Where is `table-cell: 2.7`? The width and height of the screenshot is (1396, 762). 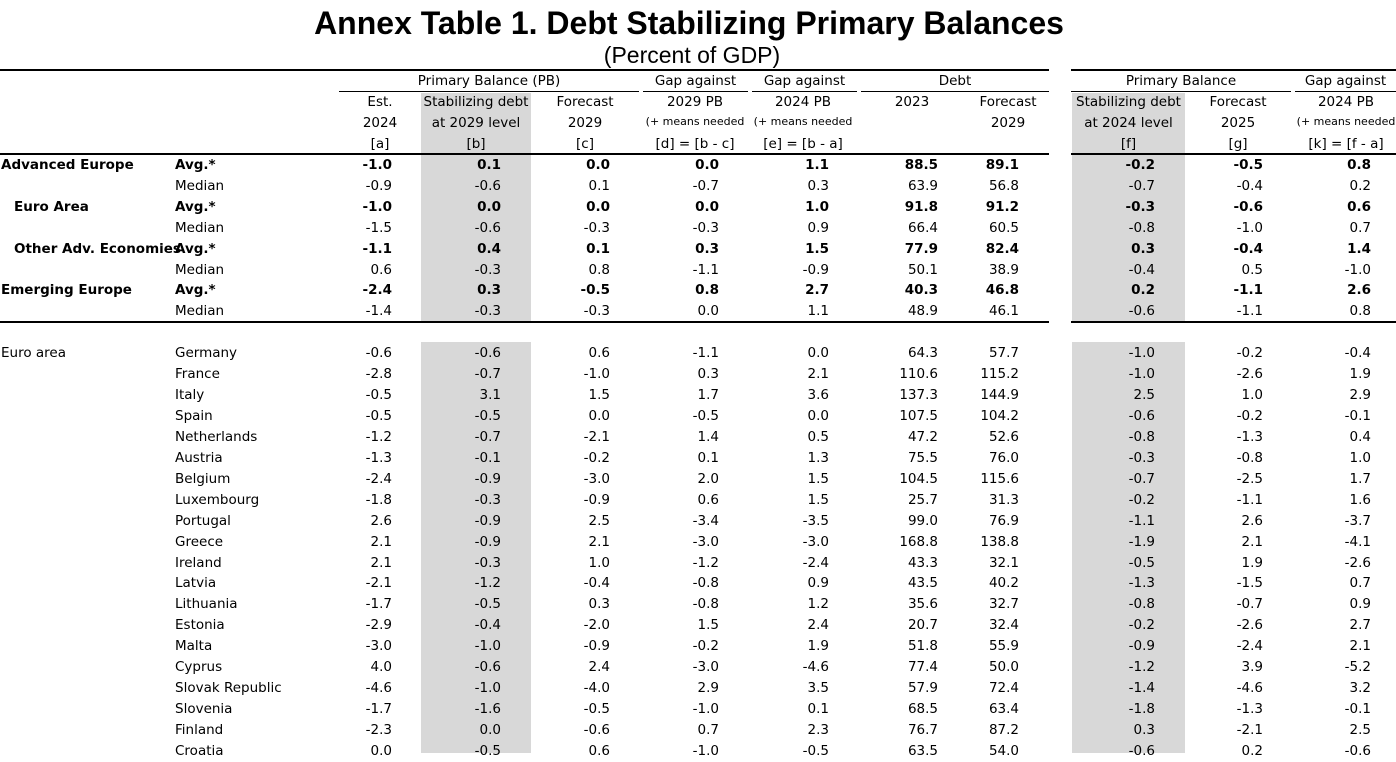
table-cell: 2.7 is located at coordinates (817, 290).